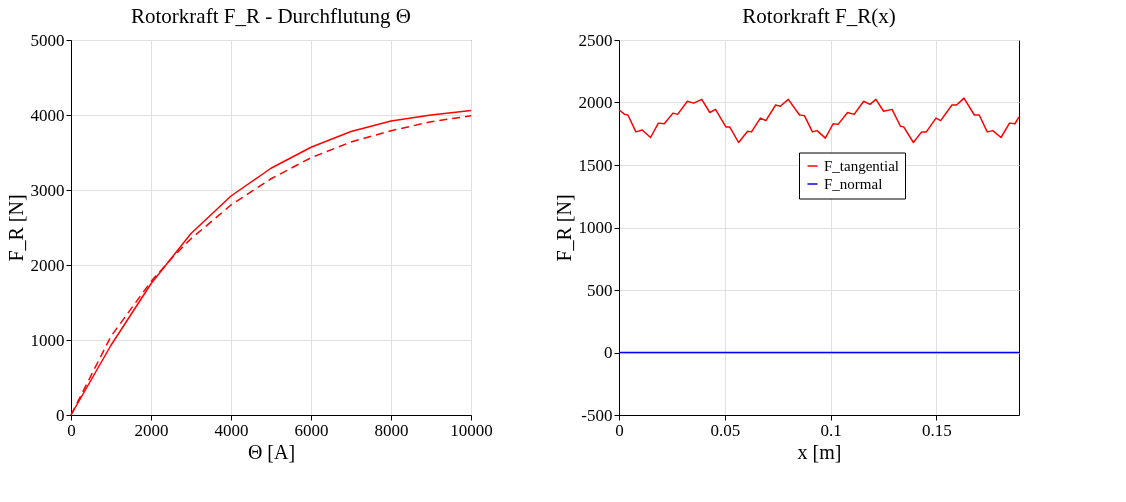  Describe the element at coordinates (819, 16) in the screenshot. I see `chart-title: Rotorkraft F_R(x)` at that location.